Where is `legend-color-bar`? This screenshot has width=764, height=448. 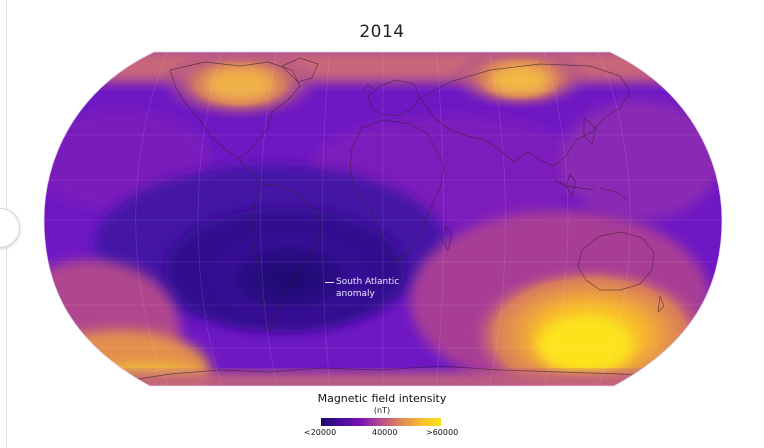
legend-color-bar is located at coordinates (381, 422).